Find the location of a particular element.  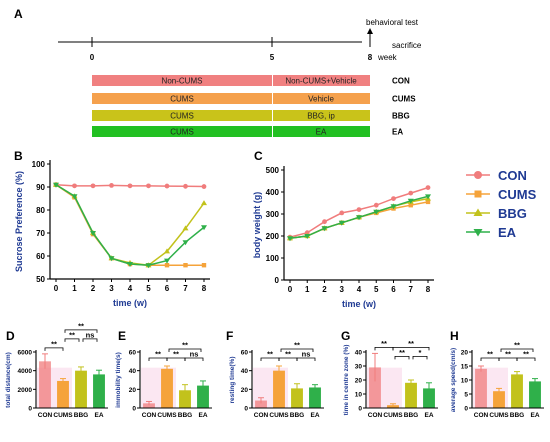

timeline-bar-label: EA is located at coordinates (321, 132).